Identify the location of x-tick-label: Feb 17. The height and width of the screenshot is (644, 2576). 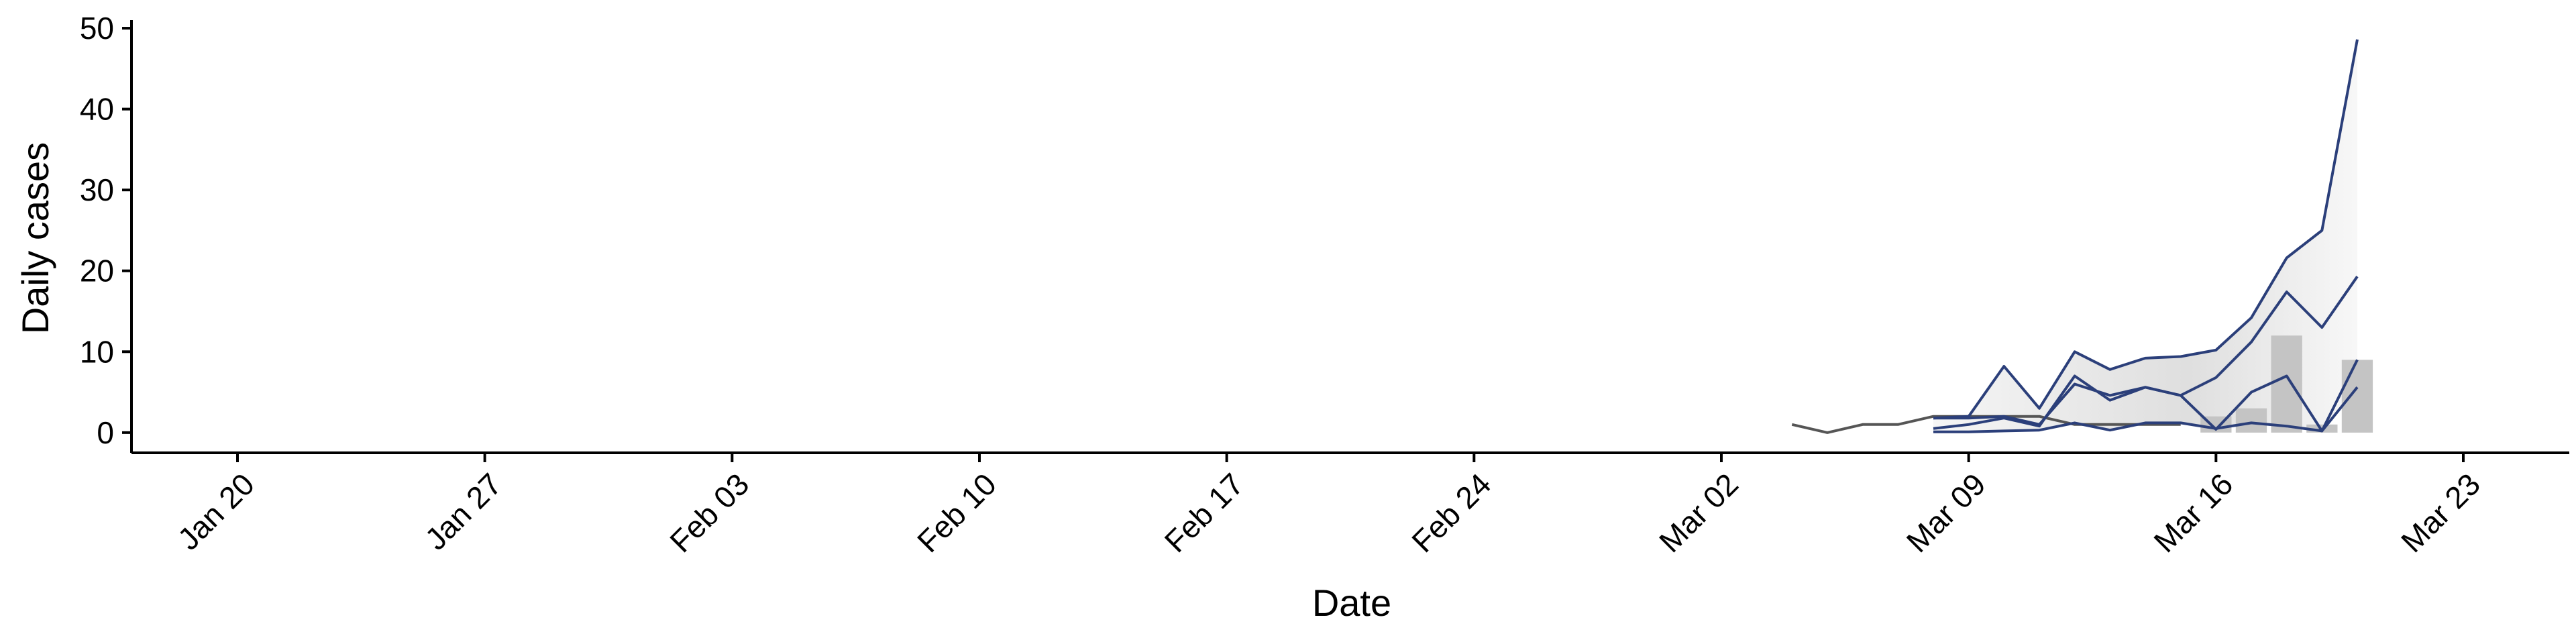
(1204, 512).